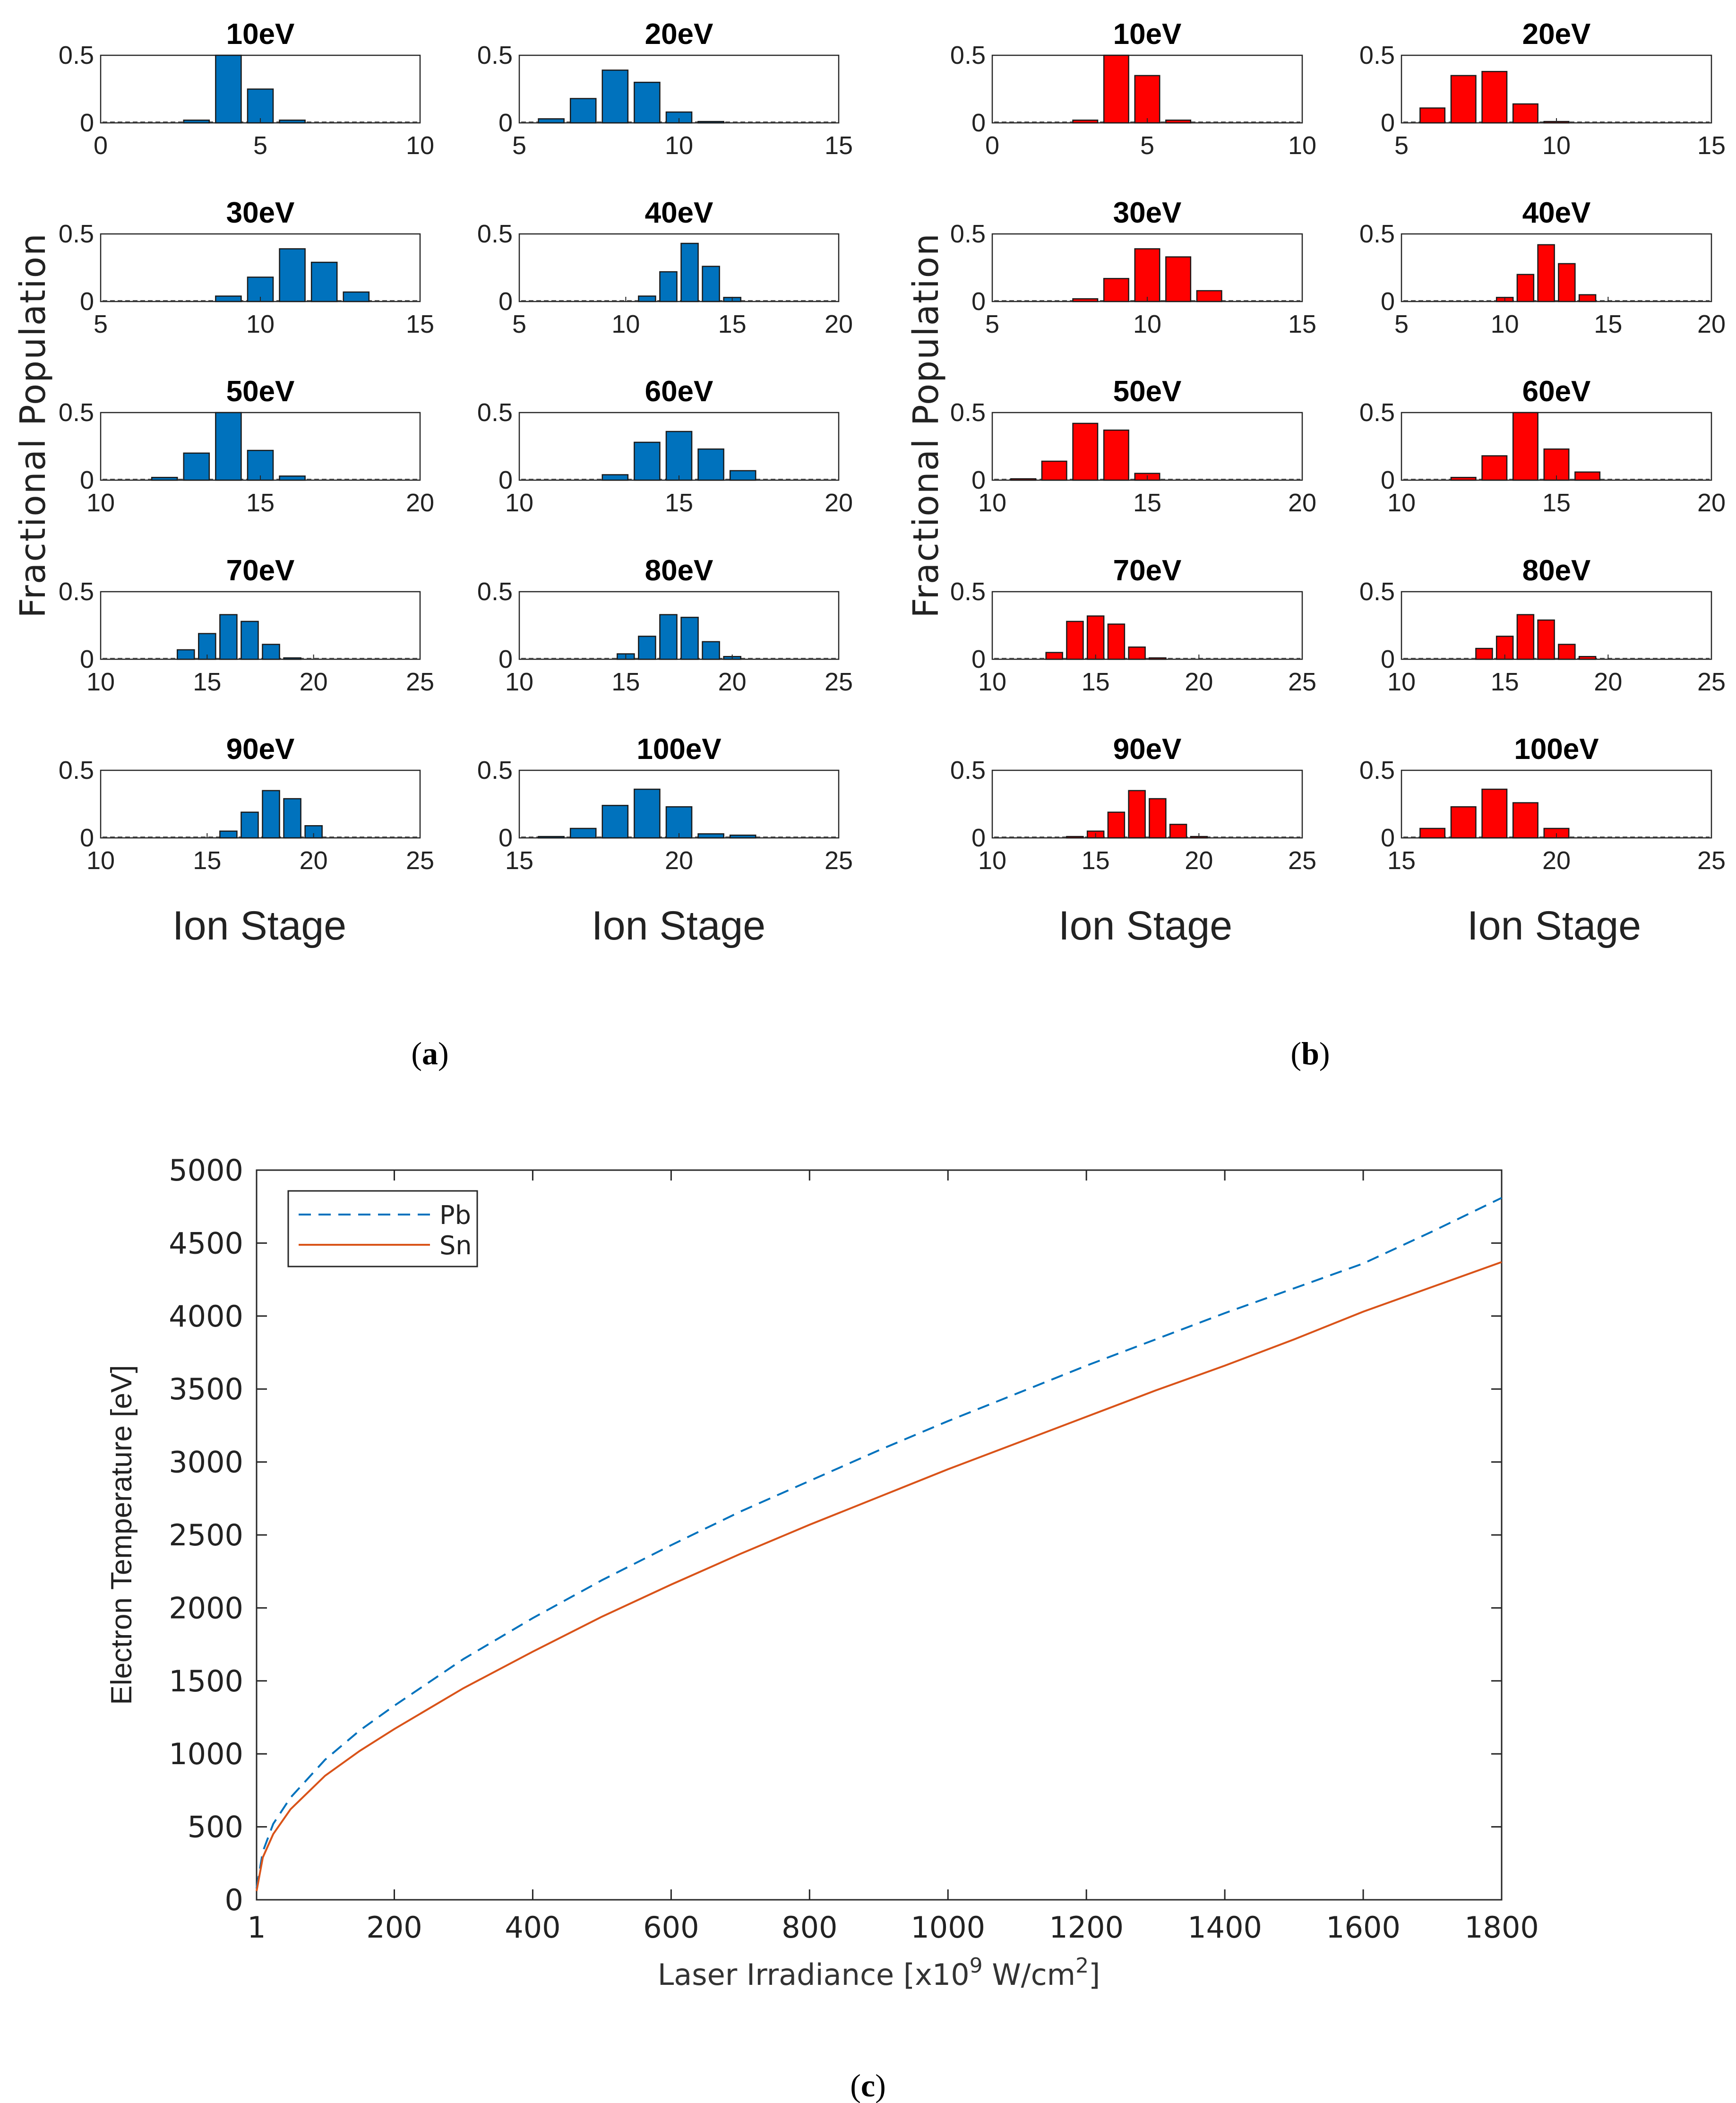 The image size is (1736, 2103). Describe the element at coordinates (665, 804) in the screenshot. I see `subplot-a-100eV: 0 0.5 15 20 25 100eV` at that location.